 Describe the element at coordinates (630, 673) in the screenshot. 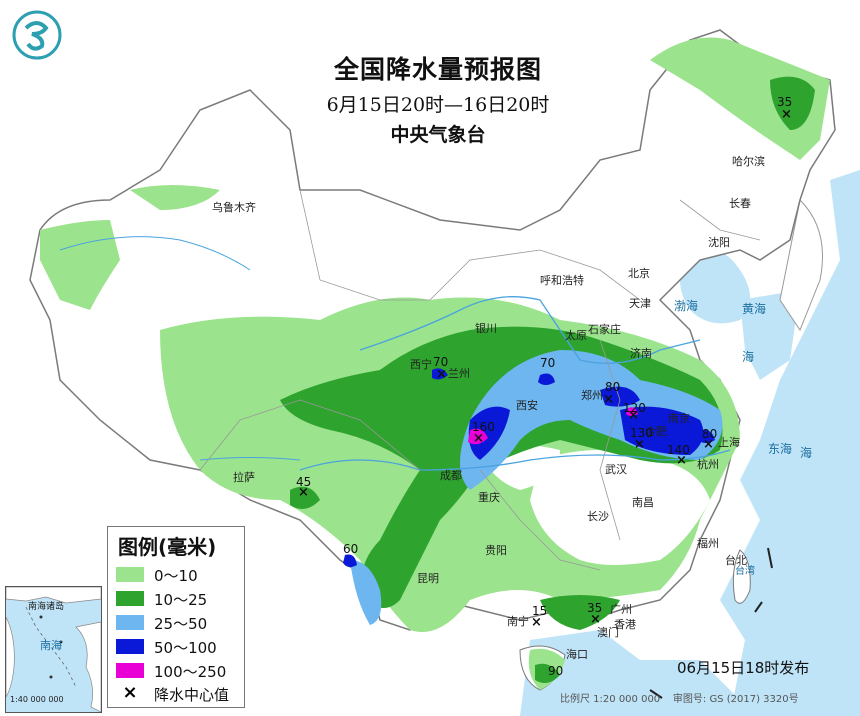

I see `south-sea` at that location.